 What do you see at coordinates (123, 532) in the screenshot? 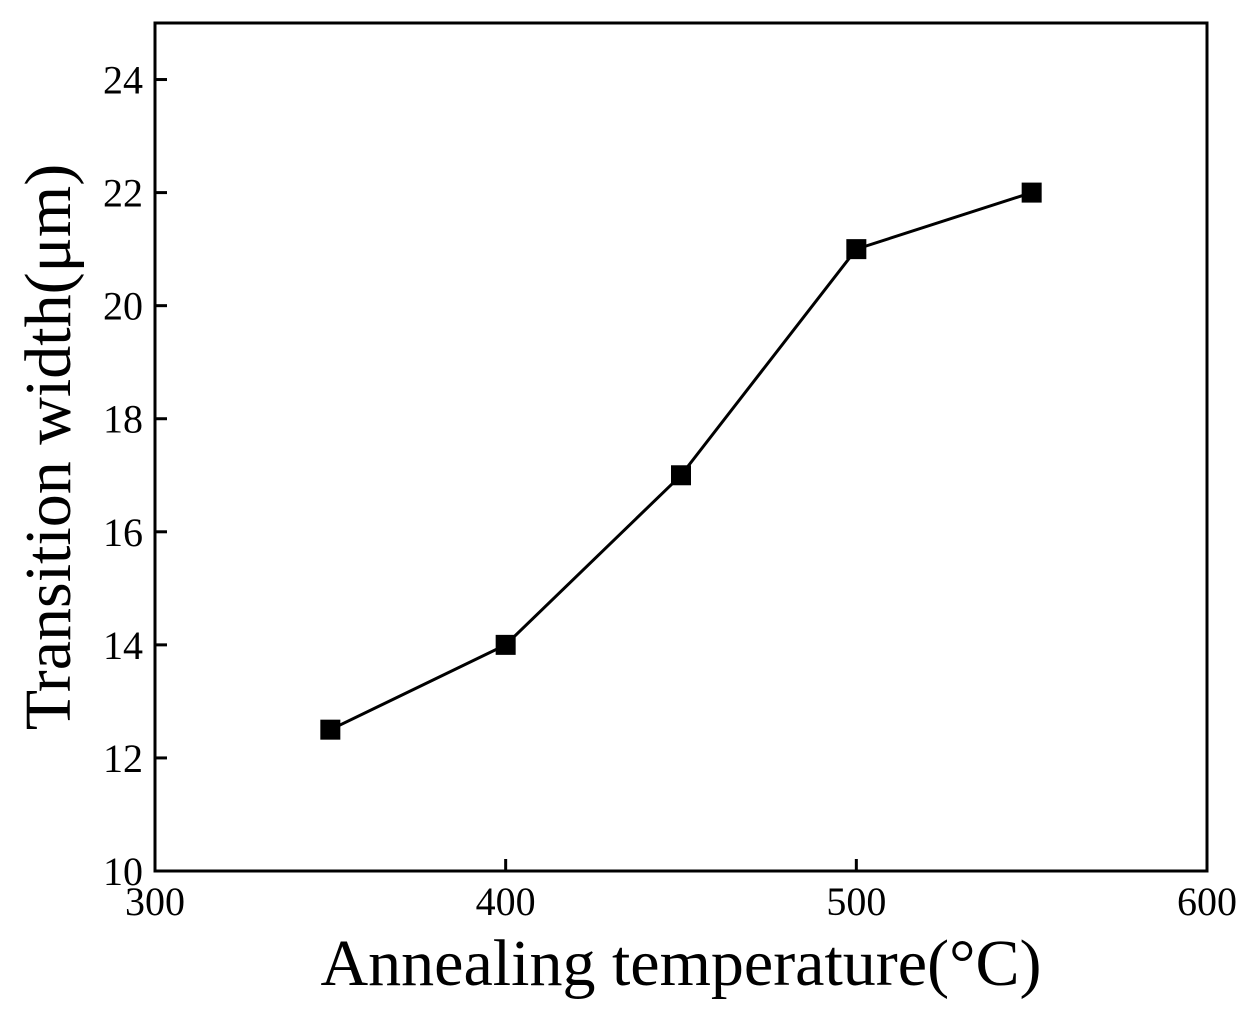
I see `y-tick-label: 16` at bounding box center [123, 532].